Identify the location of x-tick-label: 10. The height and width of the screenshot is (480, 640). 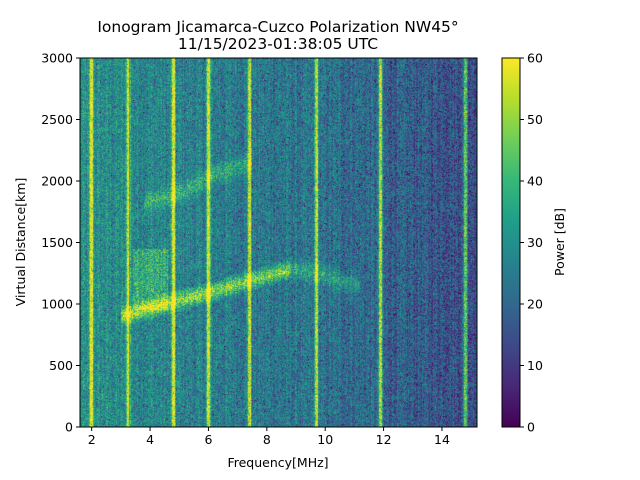
(325, 439).